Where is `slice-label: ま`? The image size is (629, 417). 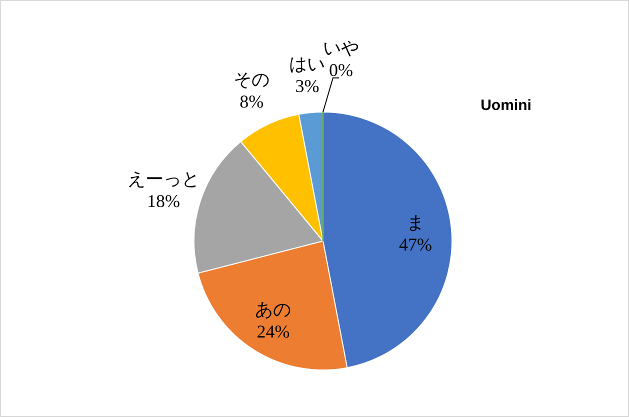 slice-label: ま is located at coordinates (415, 222).